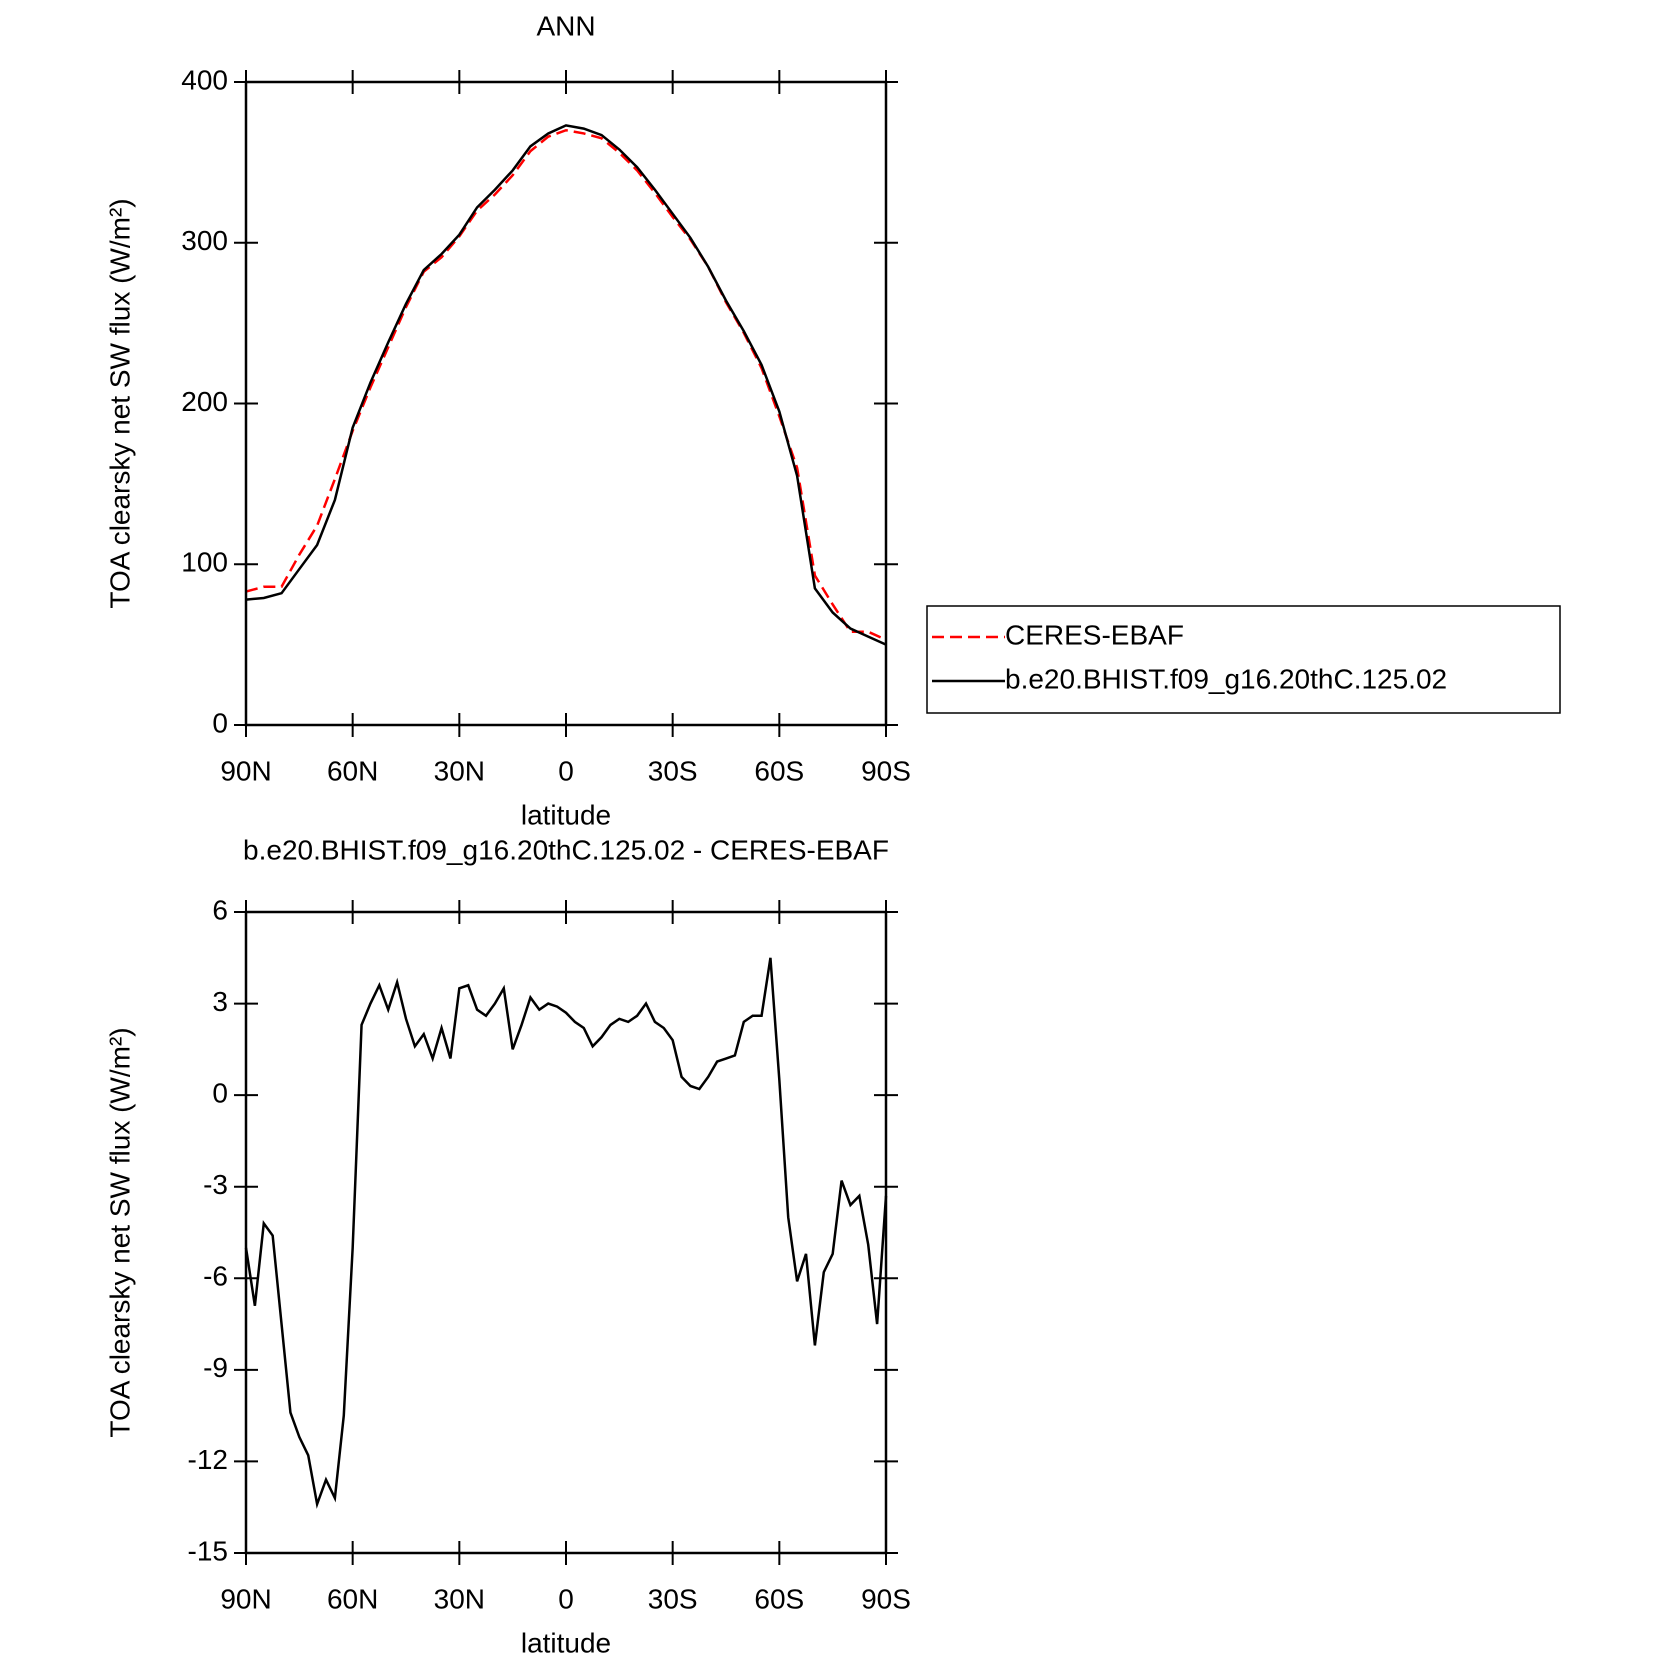 The image size is (1660, 1663). Describe the element at coordinates (1094, 634) in the screenshot. I see `legend-label: CERES-EBAF` at that location.